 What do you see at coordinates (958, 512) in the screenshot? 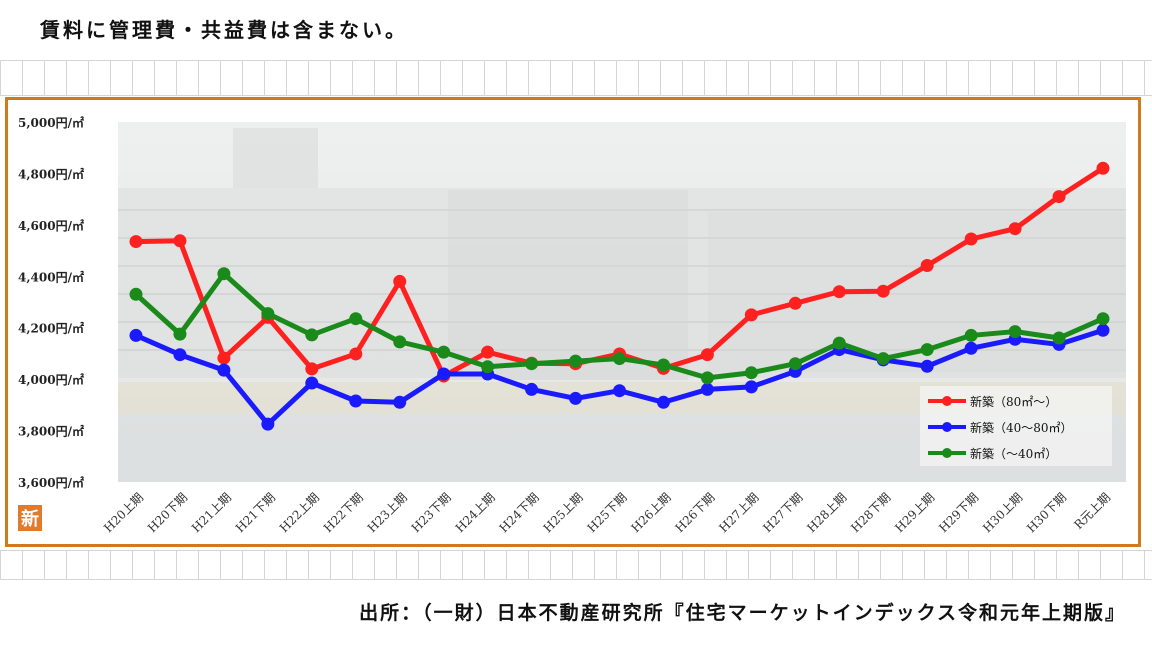
I see `x-tick-label: H29下期` at bounding box center [958, 512].